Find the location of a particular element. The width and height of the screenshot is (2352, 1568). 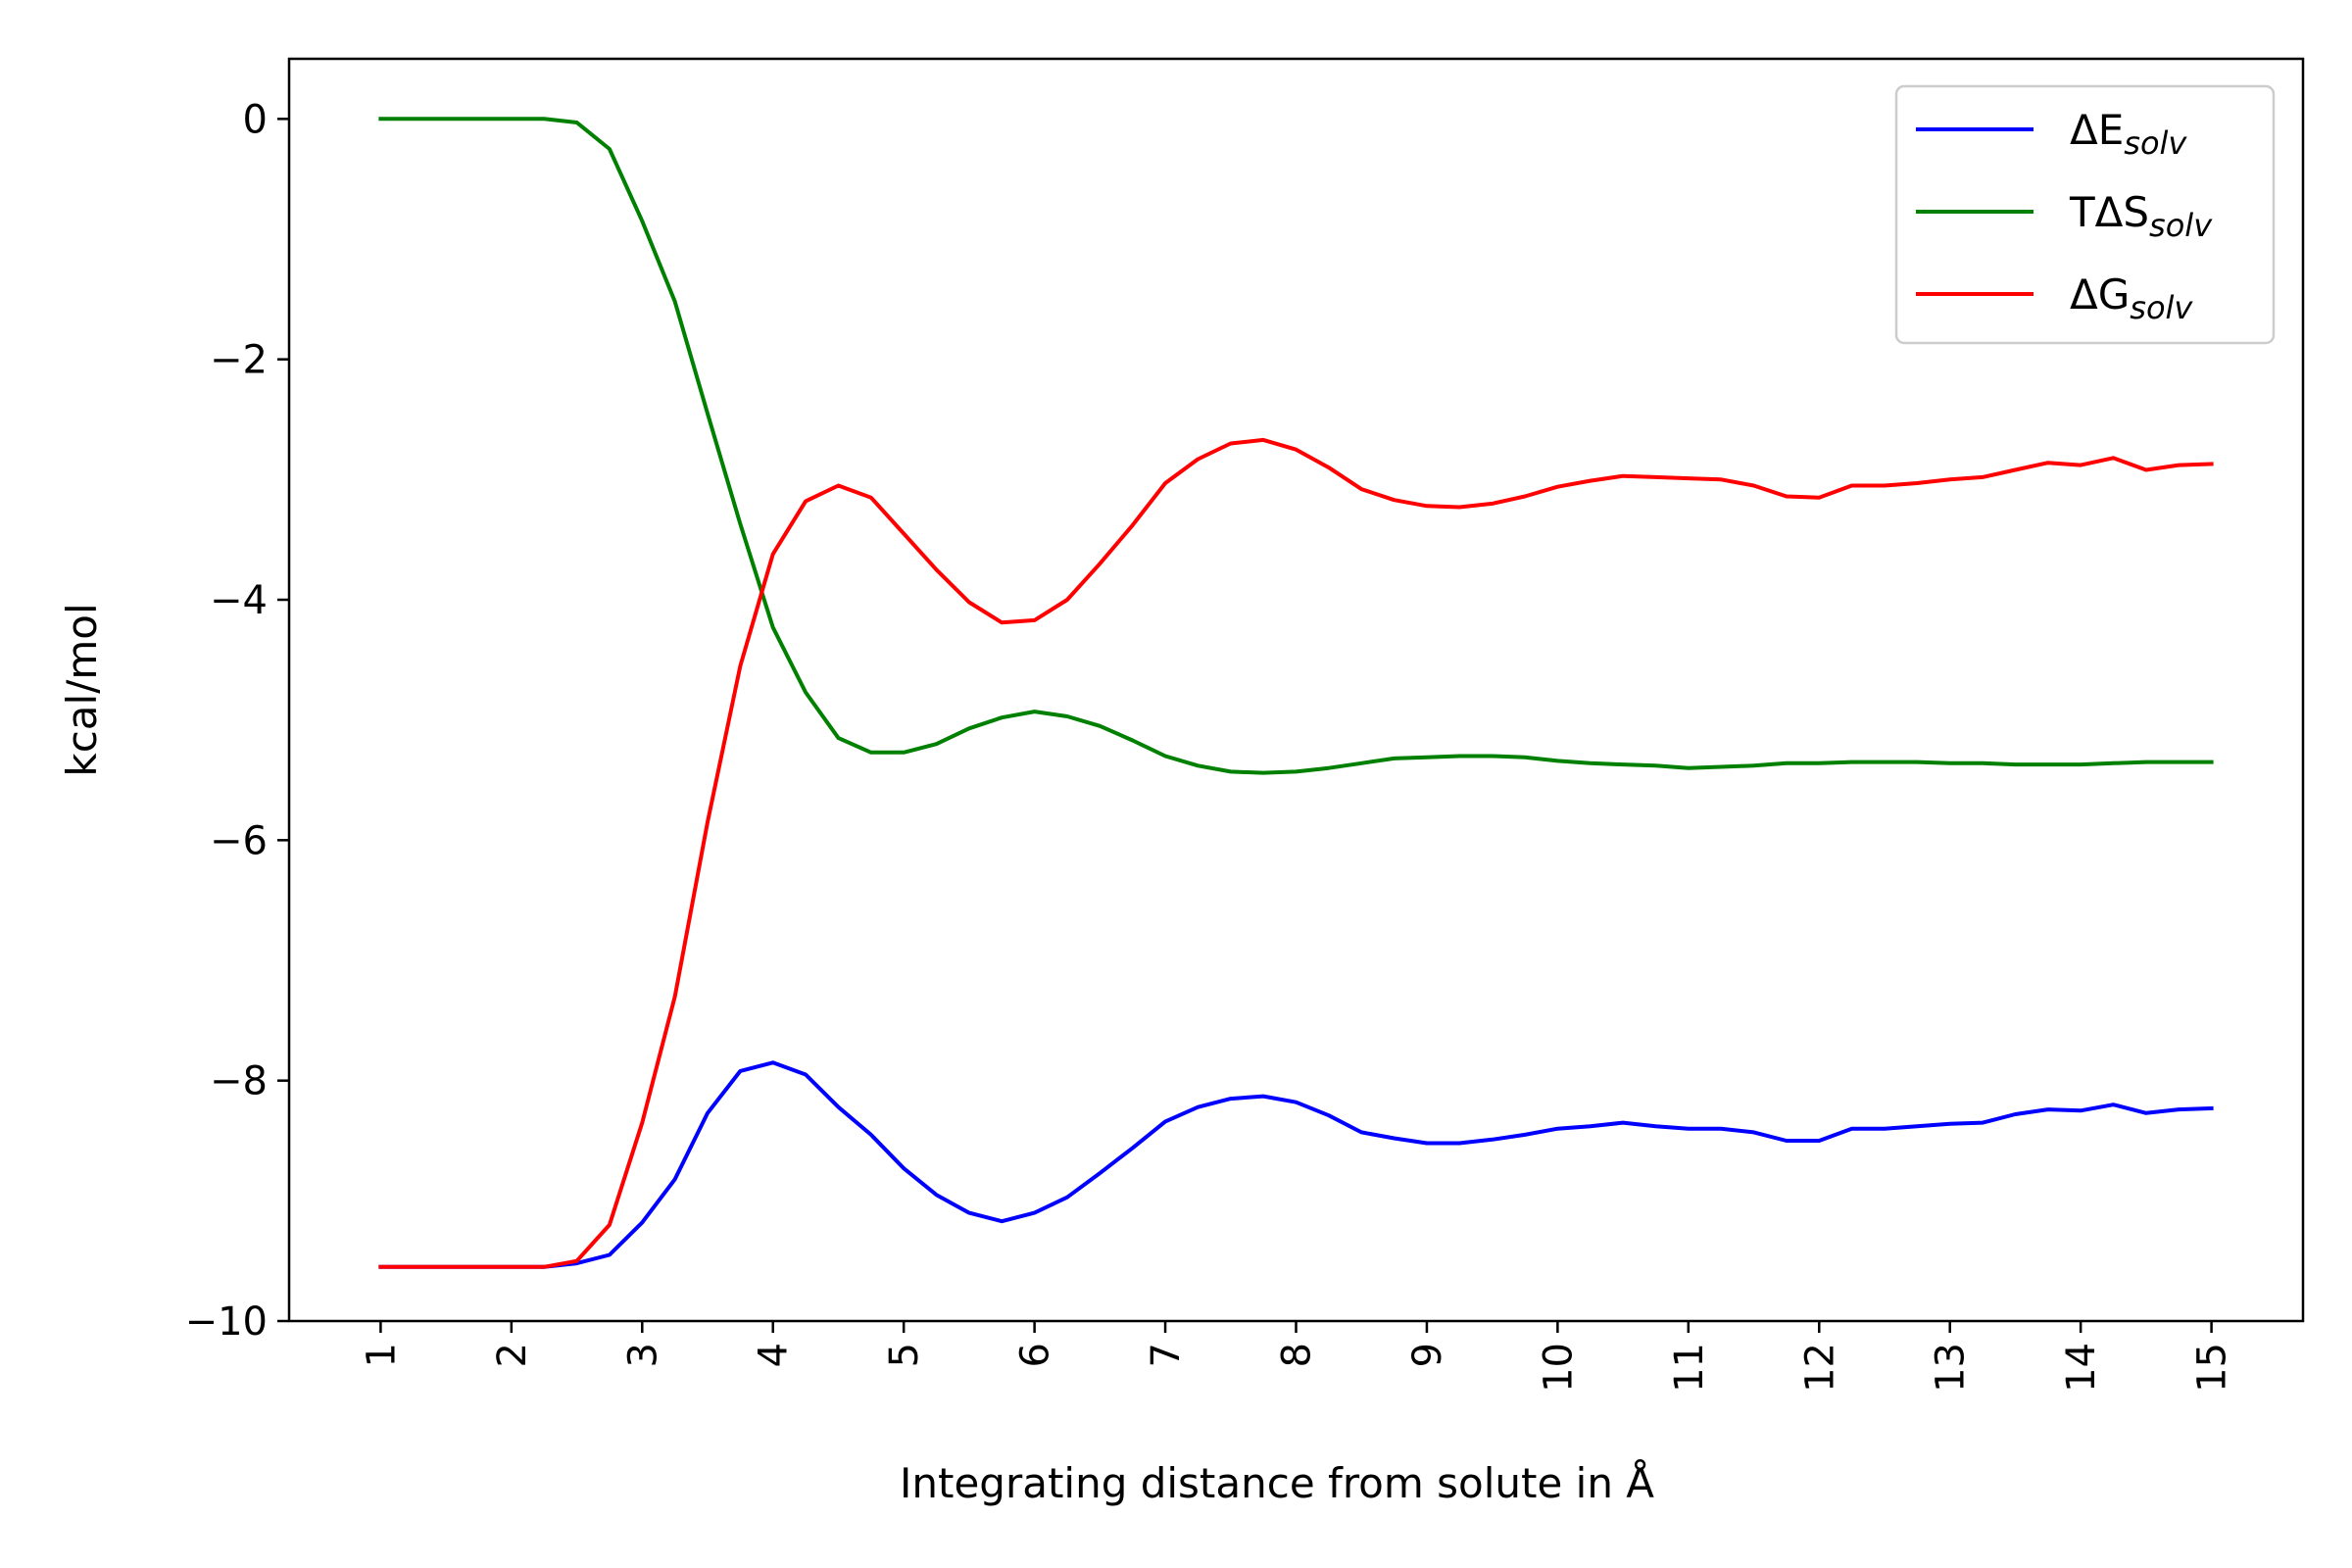

x-tick-label: 1 is located at coordinates (381, 1355).